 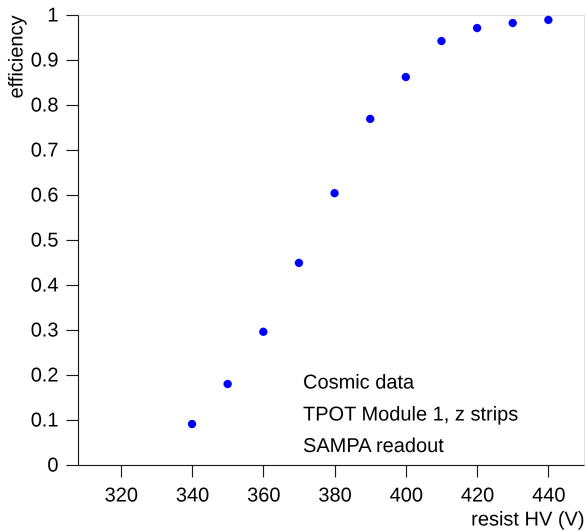 I want to click on y-tick-label: 0.5, so click(x=44, y=241).